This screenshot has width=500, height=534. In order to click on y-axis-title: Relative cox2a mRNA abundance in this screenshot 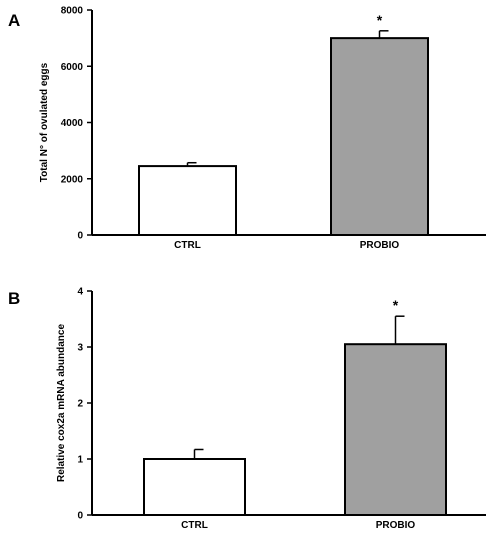, I will do `click(61, 403)`.